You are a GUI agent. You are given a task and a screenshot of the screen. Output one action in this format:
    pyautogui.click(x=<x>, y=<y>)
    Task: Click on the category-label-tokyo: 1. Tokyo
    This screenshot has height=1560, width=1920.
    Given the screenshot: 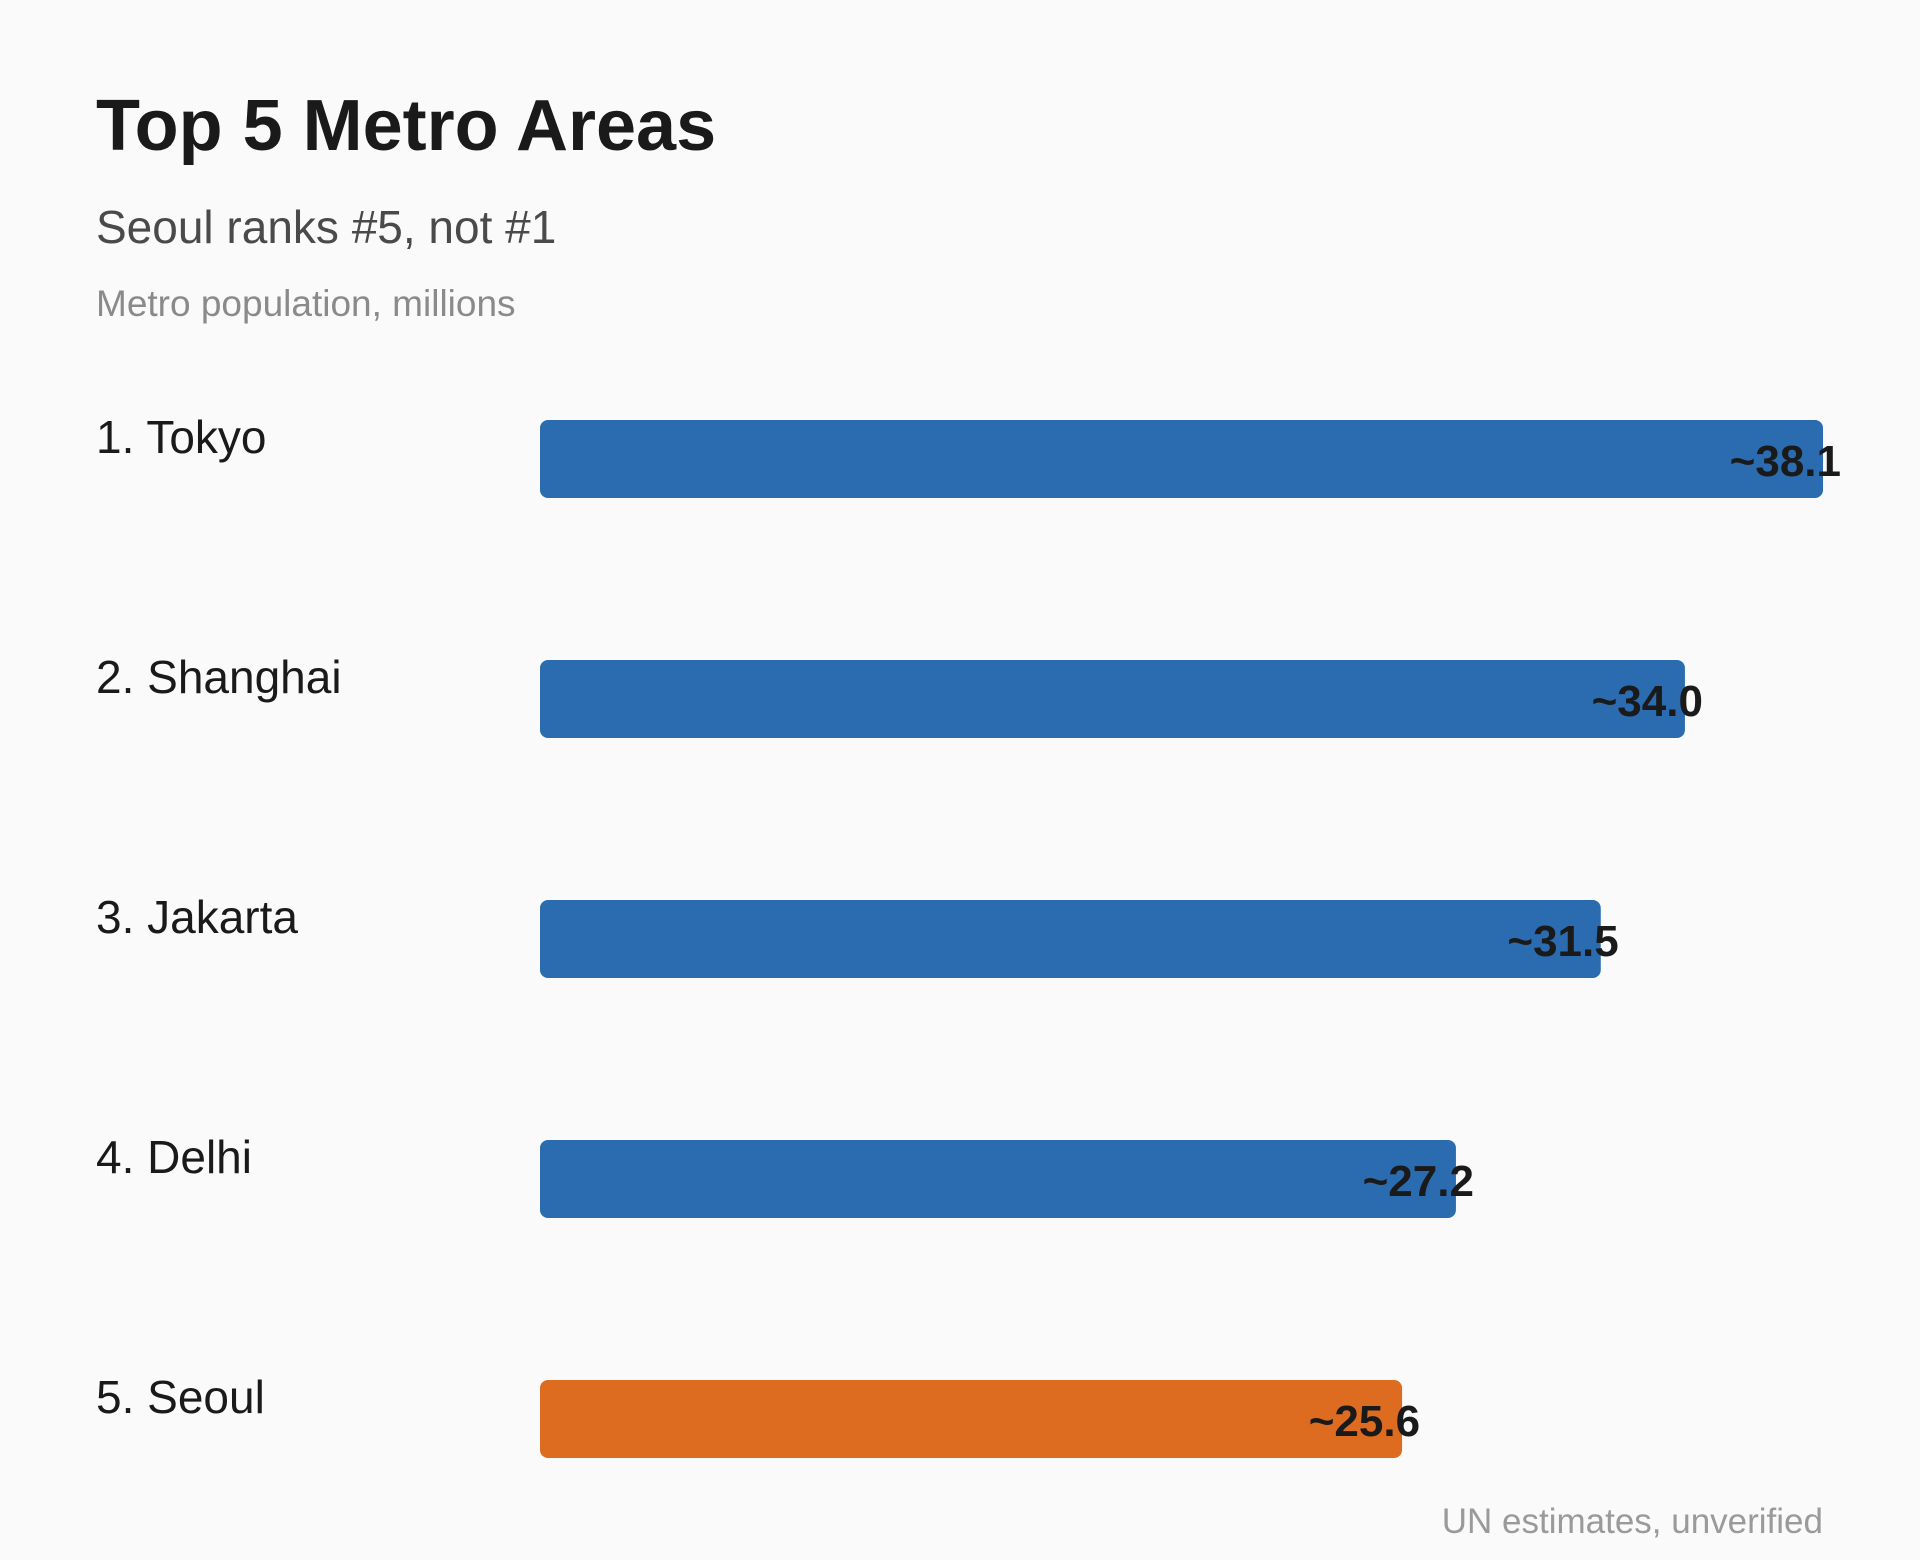 What is the action you would take?
    pyautogui.click(x=181, y=437)
    